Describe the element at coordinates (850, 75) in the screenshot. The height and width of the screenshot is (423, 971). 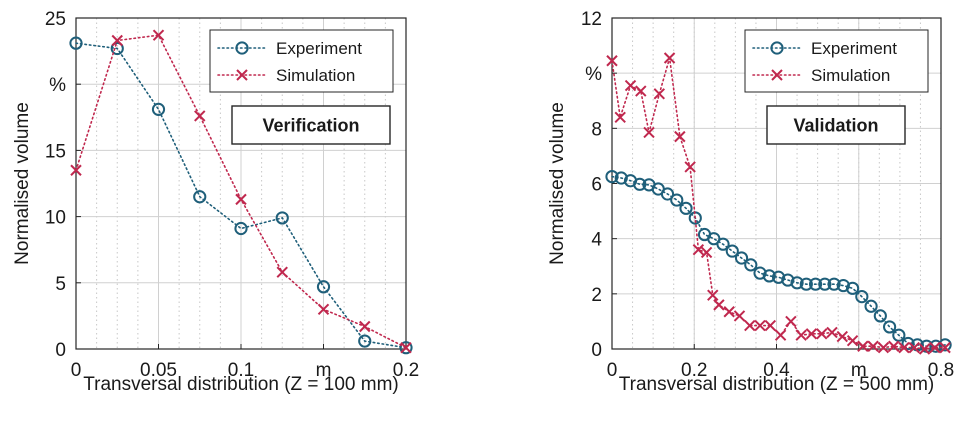
I see `legend-entry: Simulation` at that location.